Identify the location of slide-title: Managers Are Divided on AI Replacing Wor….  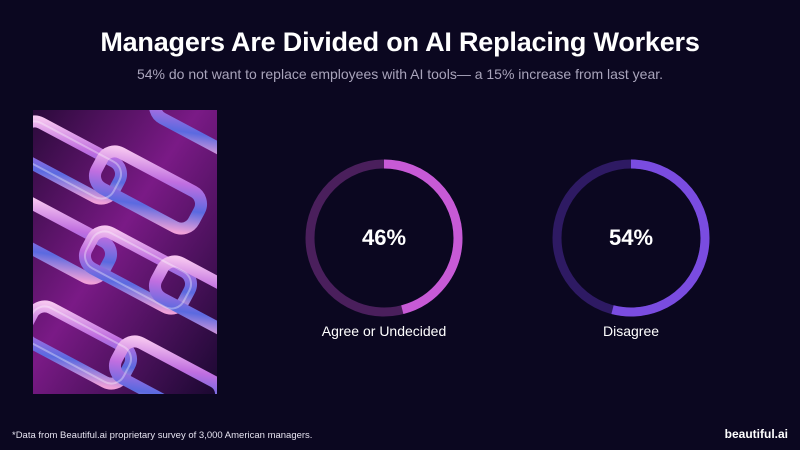
(400, 42).